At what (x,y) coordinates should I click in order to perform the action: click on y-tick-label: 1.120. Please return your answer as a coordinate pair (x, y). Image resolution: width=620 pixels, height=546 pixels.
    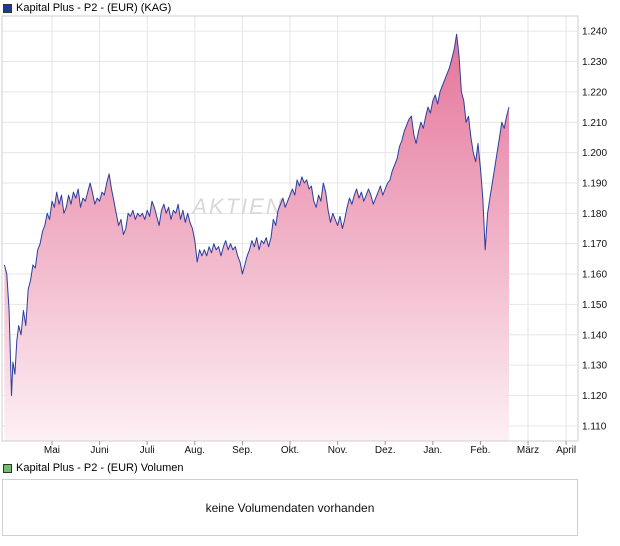
    Looking at the image, I should click on (594, 396).